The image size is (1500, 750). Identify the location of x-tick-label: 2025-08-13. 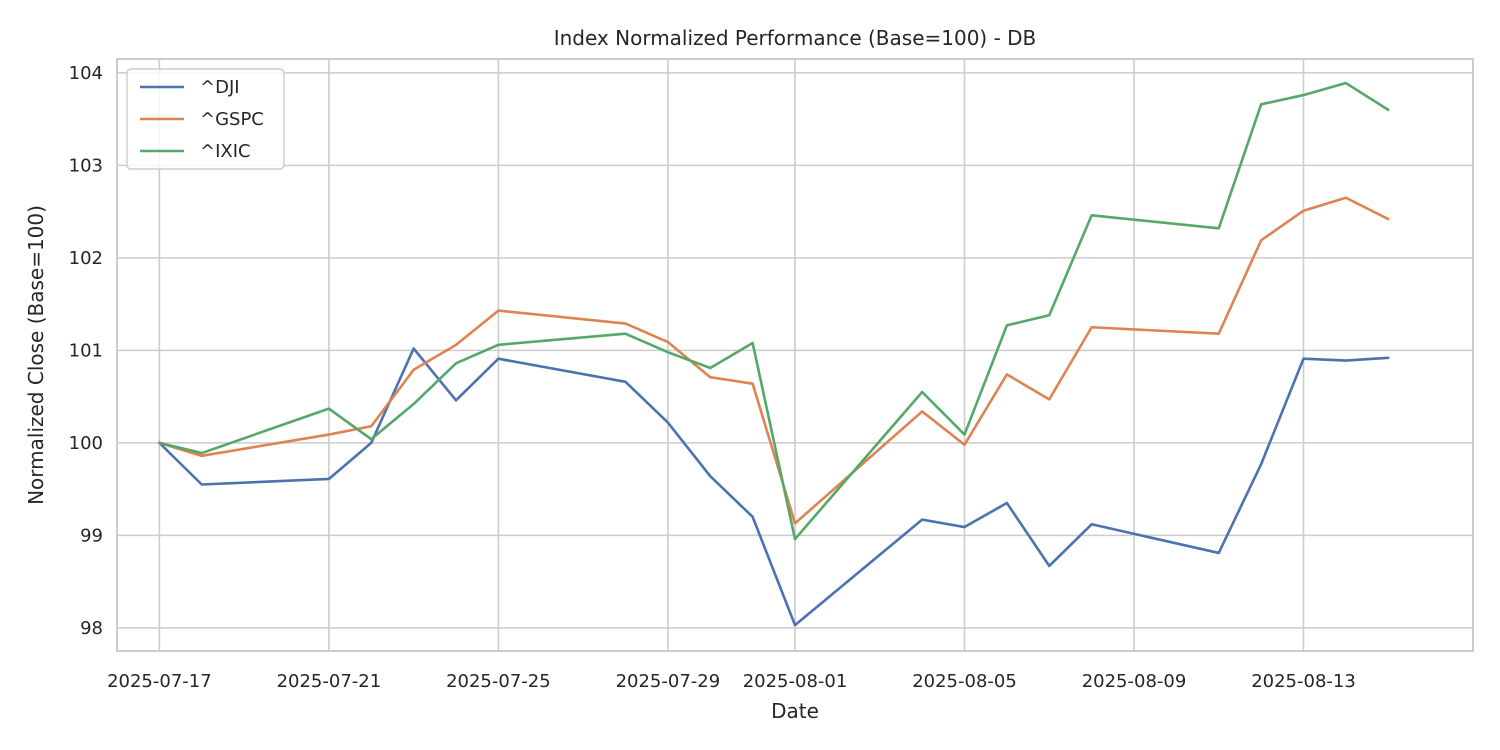
(1303, 681).